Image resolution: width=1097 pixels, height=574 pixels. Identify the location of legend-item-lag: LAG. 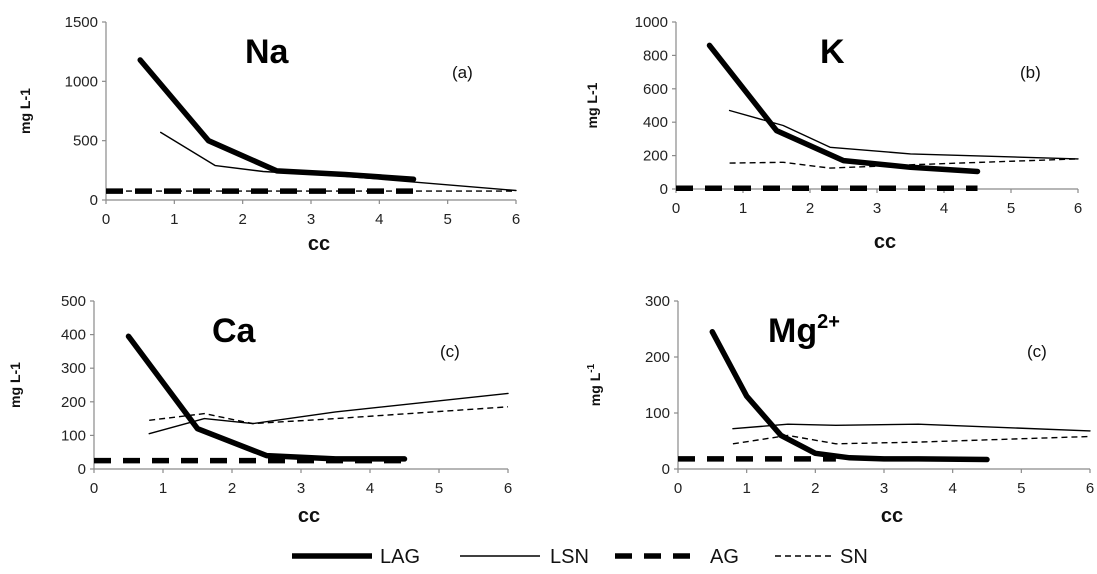
(356, 557).